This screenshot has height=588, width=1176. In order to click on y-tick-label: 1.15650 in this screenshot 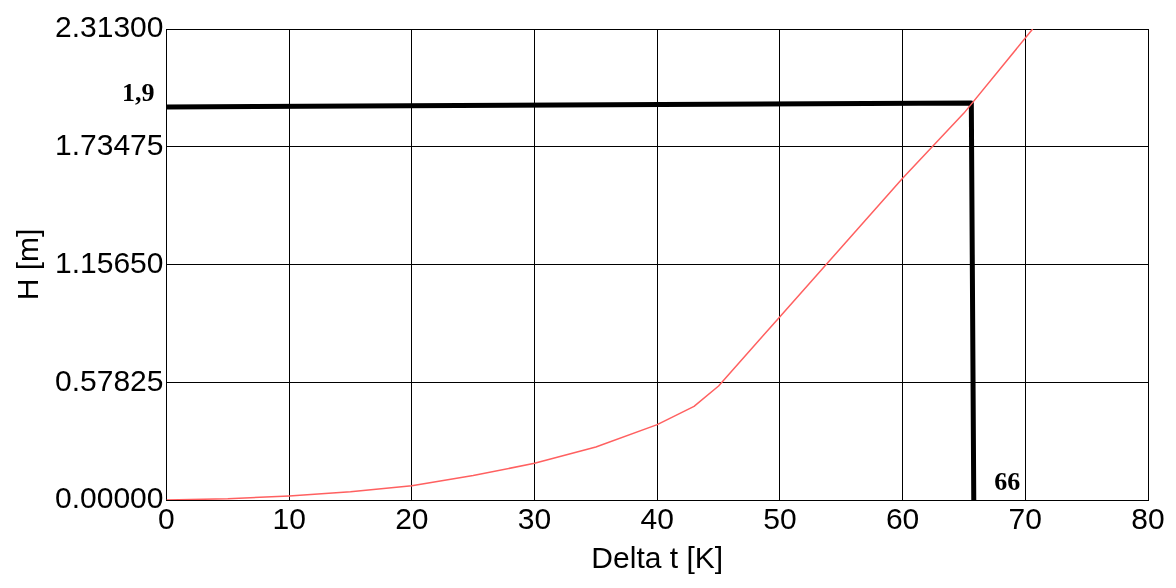, I will do `click(109, 262)`.